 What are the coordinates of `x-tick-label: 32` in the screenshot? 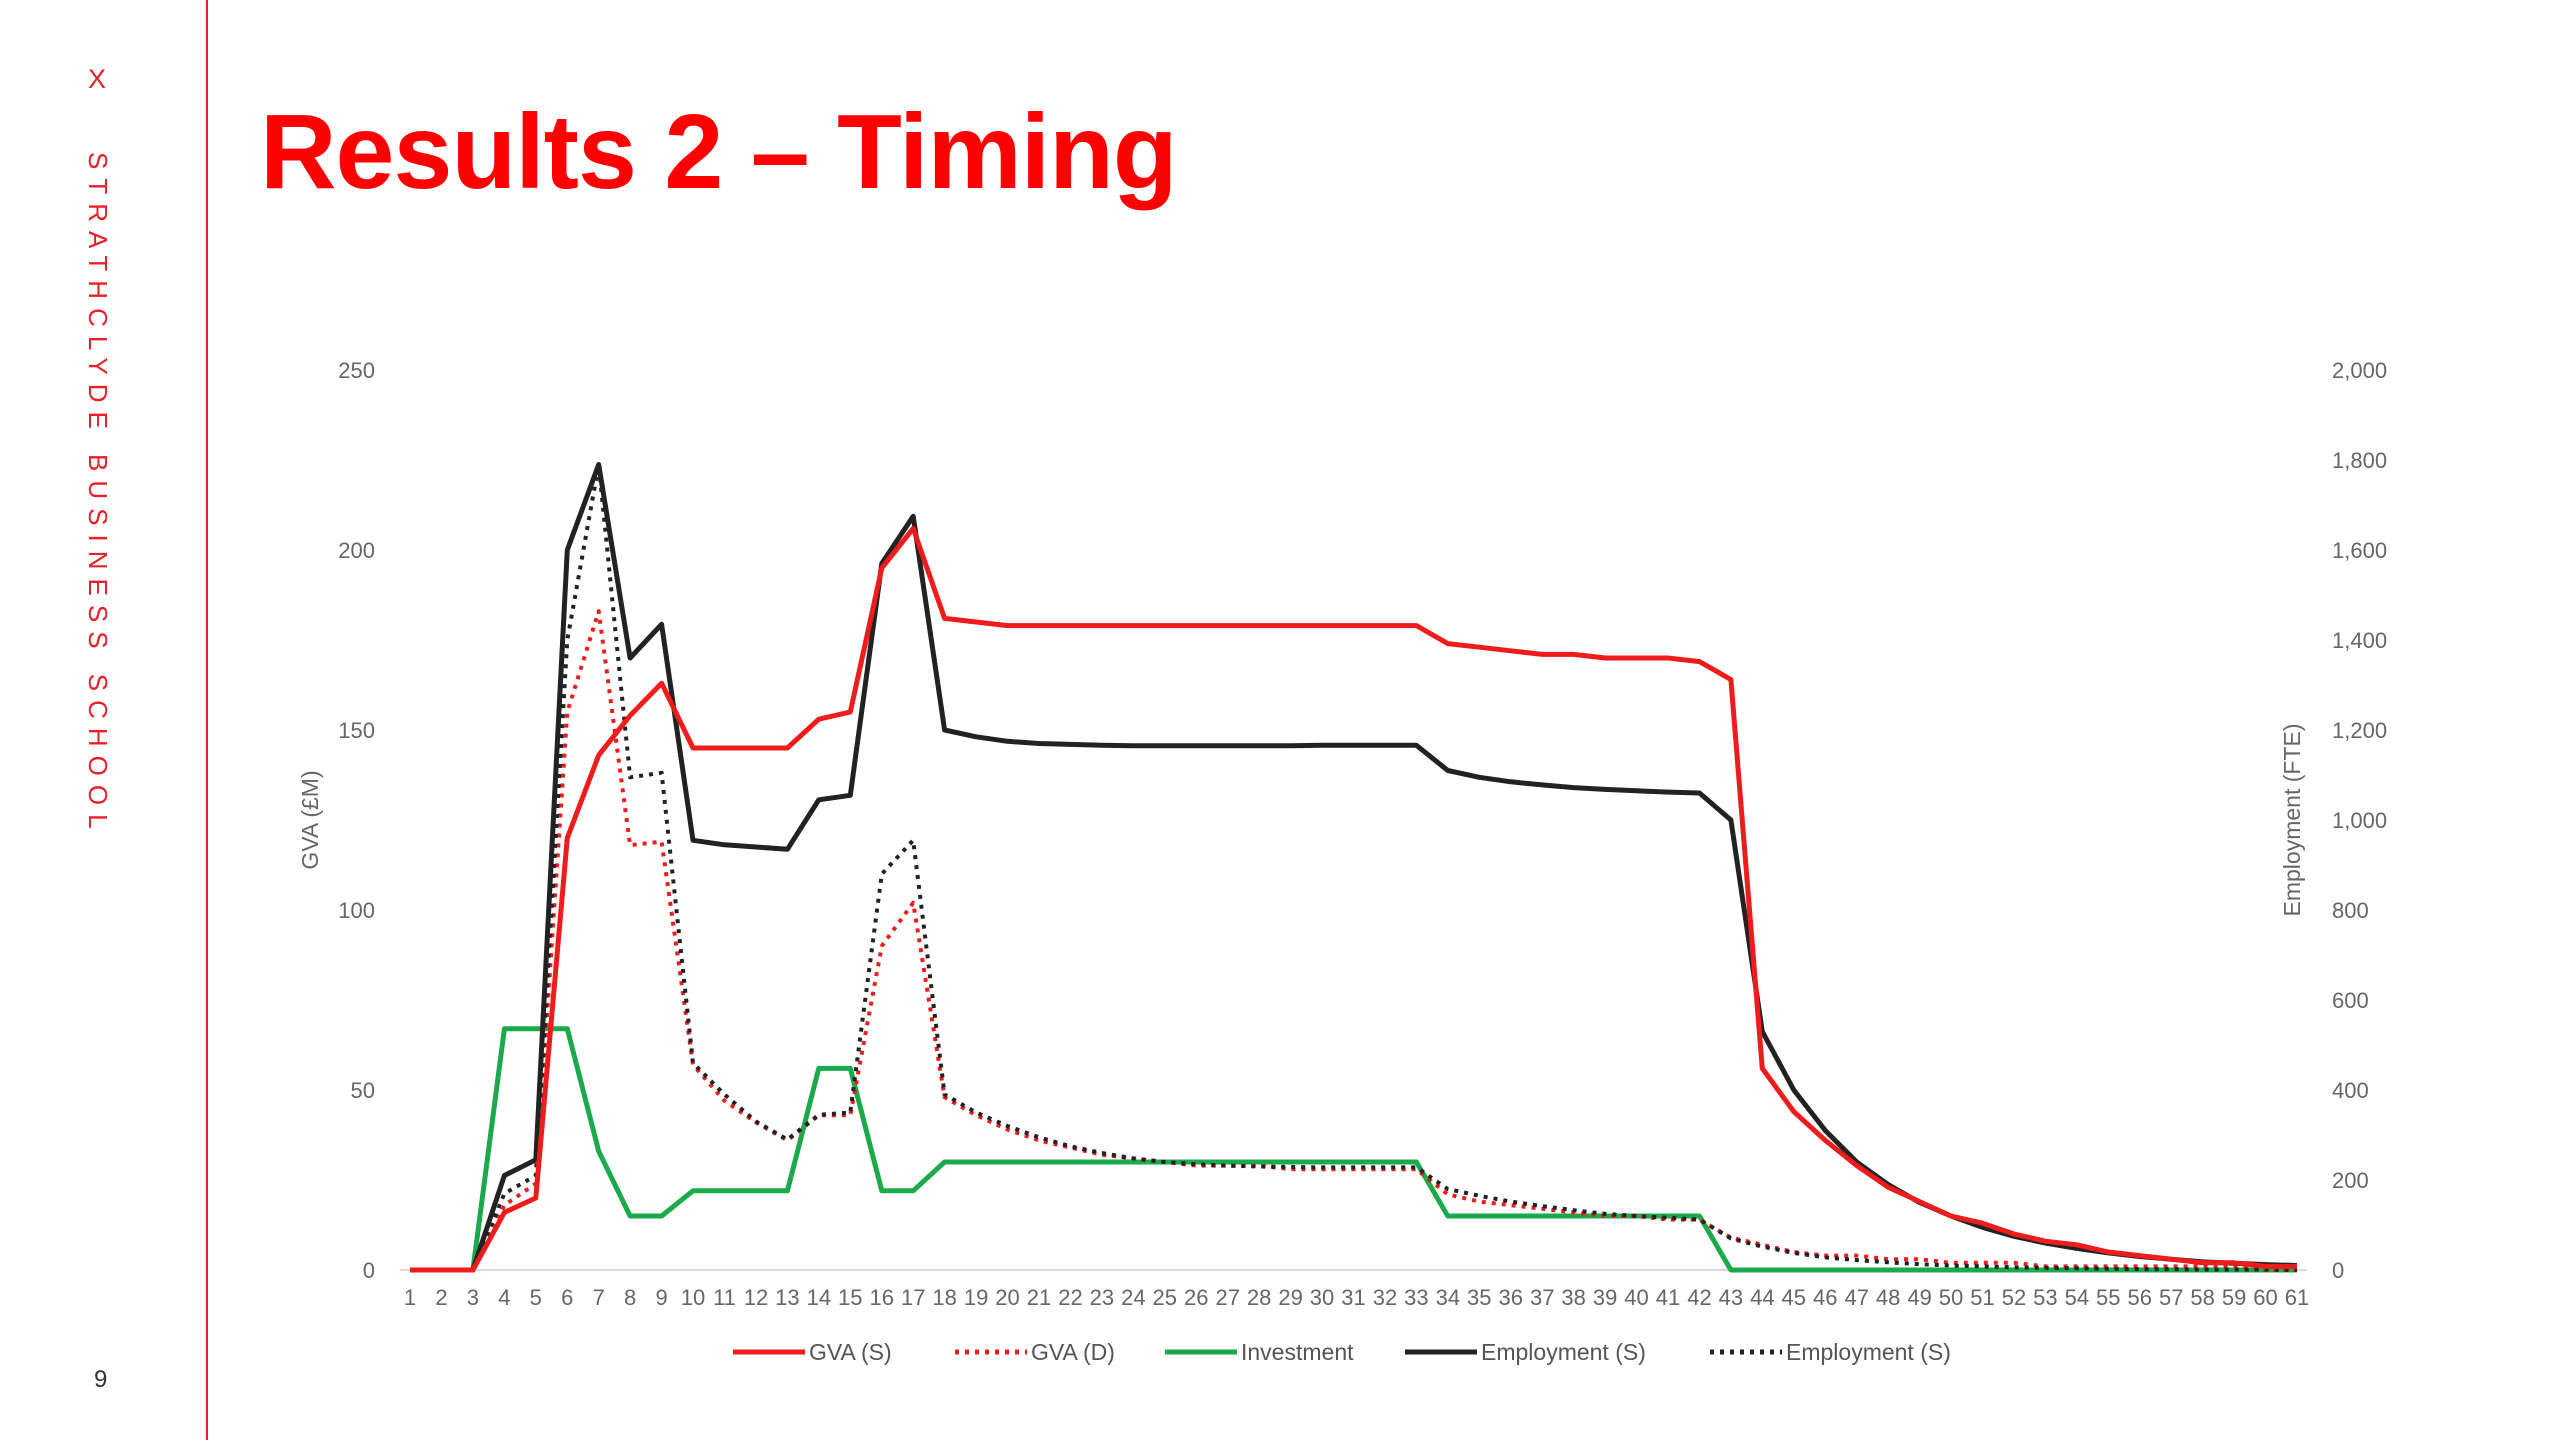 It's located at (1385, 1297).